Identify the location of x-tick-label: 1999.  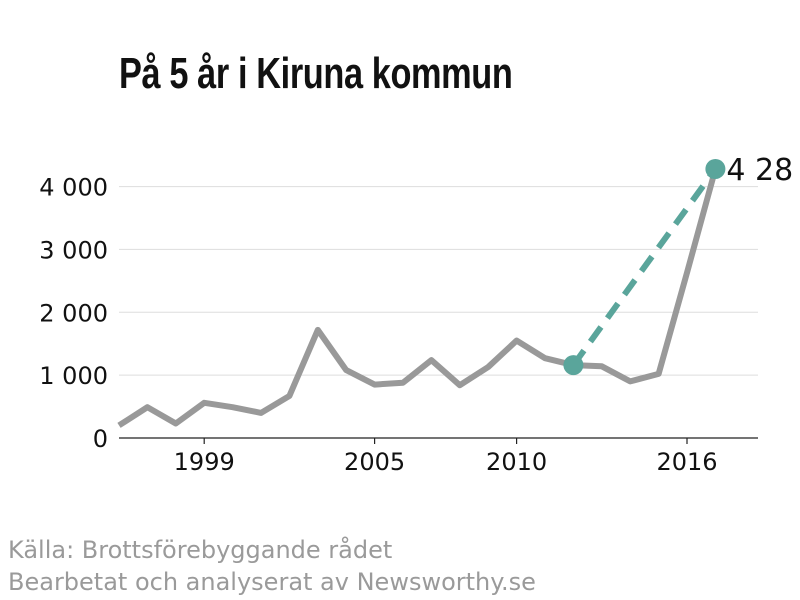
(204, 462).